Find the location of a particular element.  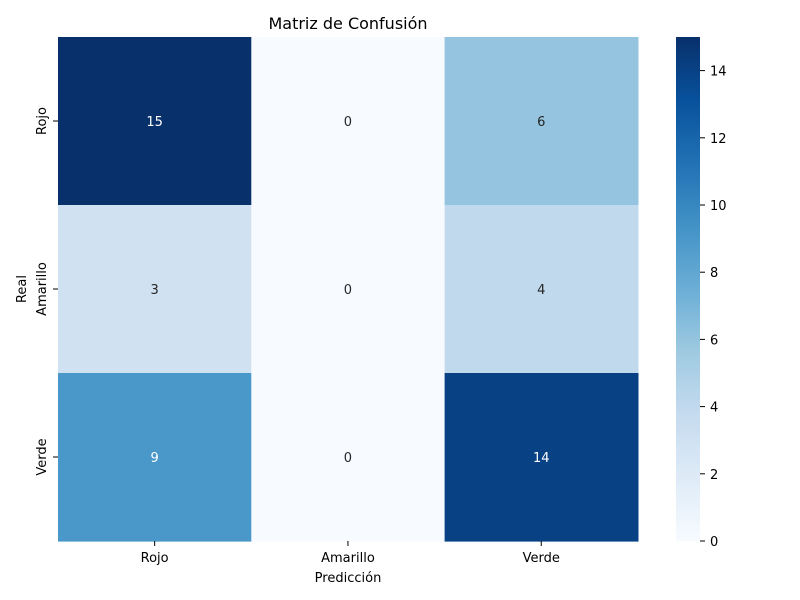

y-axis: Rojo Amarillo Verde is located at coordinates (46, 291).